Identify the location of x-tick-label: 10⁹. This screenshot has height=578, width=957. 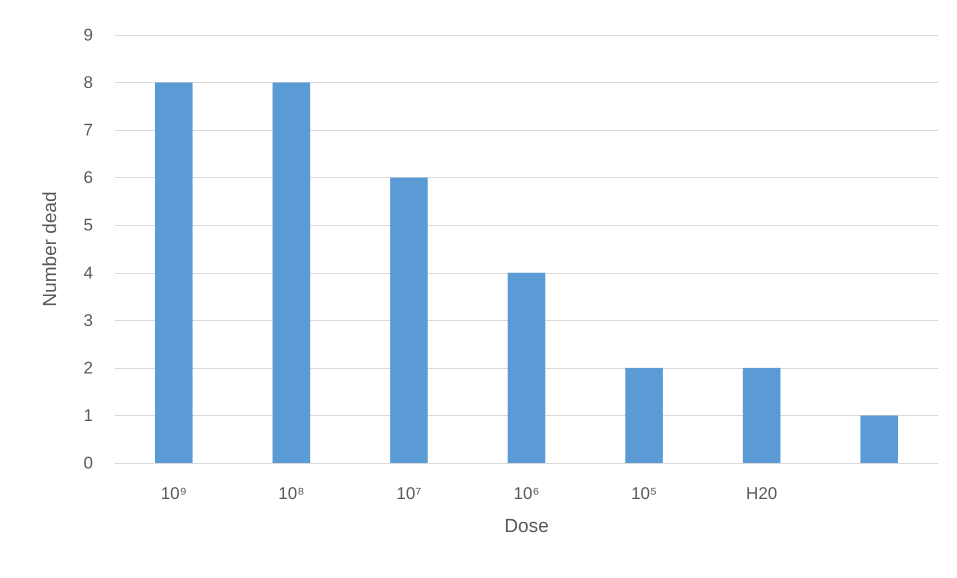
(173, 493).